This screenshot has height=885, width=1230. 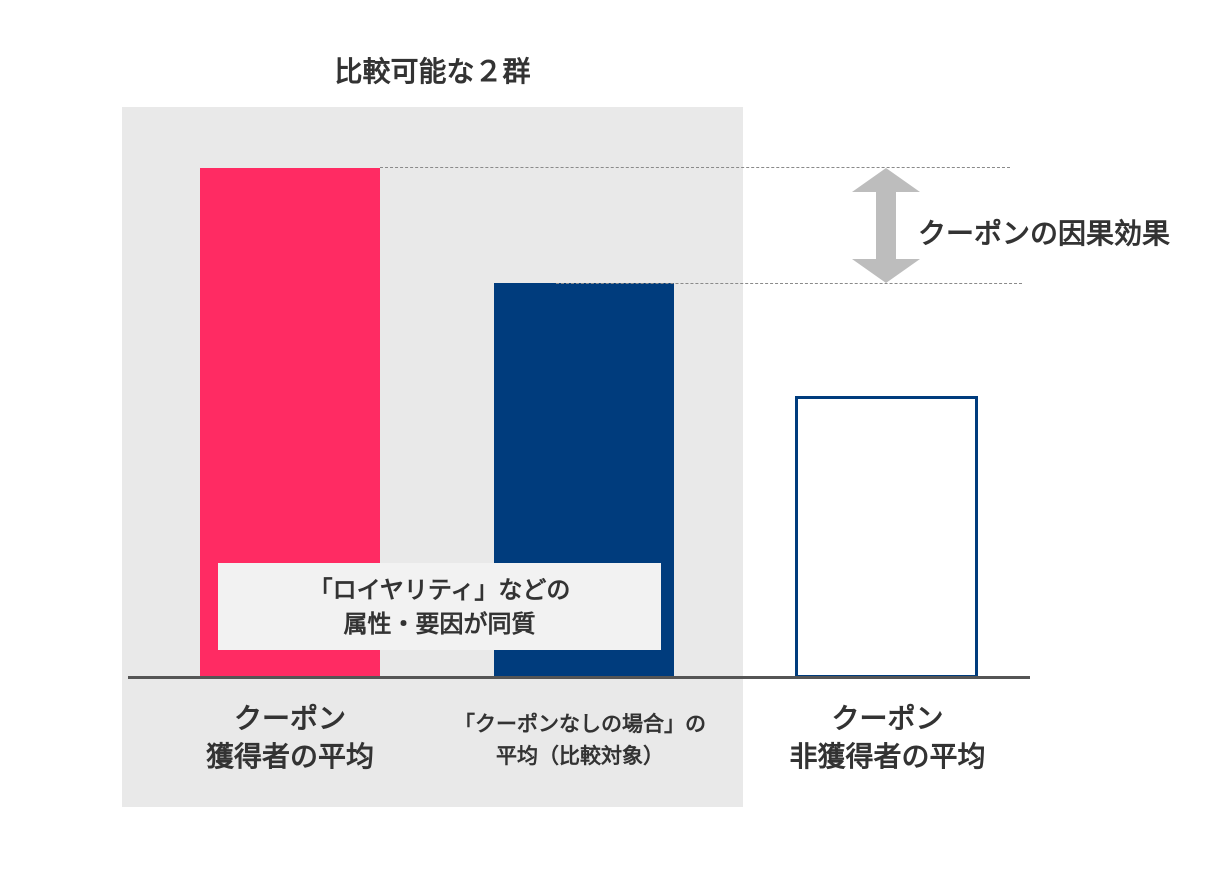 I want to click on note-line-1: 「ロイヤリティ」などの, so click(x=439, y=589).